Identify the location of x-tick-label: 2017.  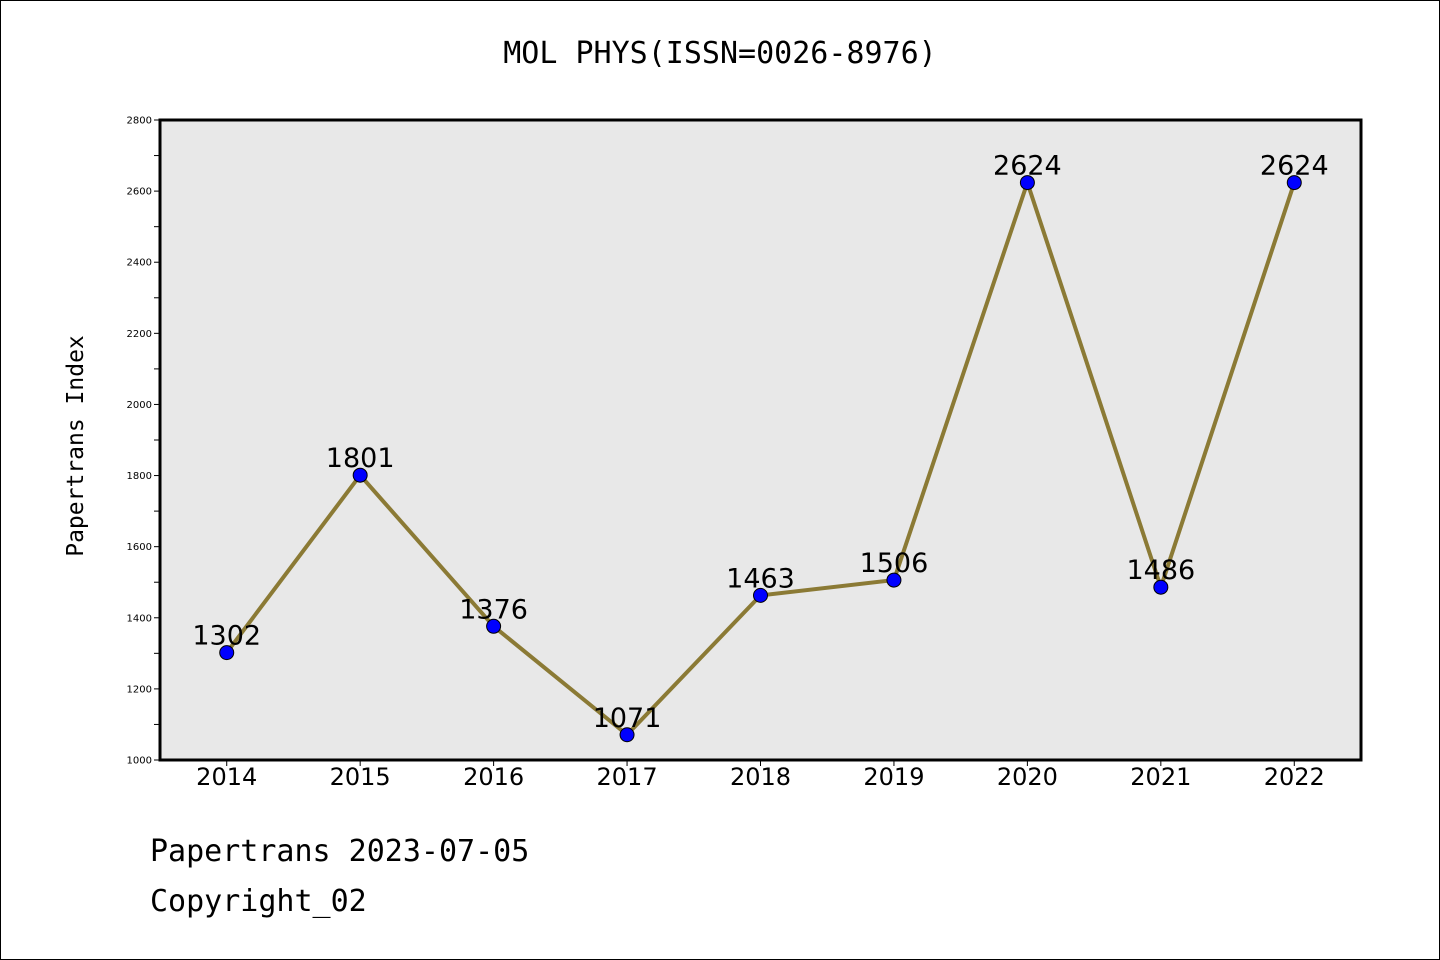
(627, 777).